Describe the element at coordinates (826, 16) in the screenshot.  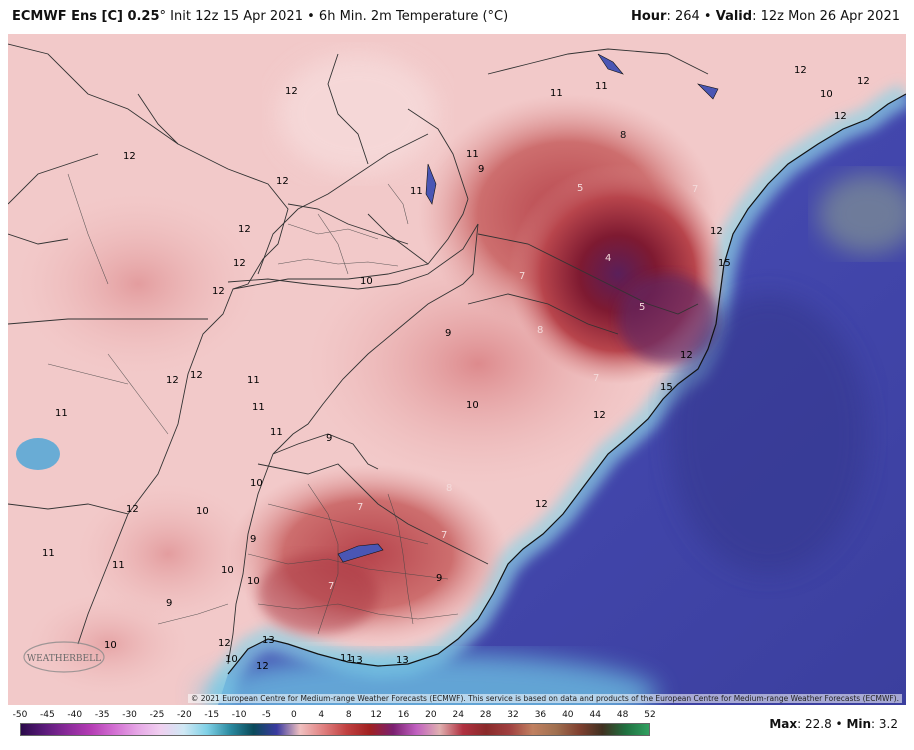
I see `valid-value: : 12z Mon 26 Apr 2021` at that location.